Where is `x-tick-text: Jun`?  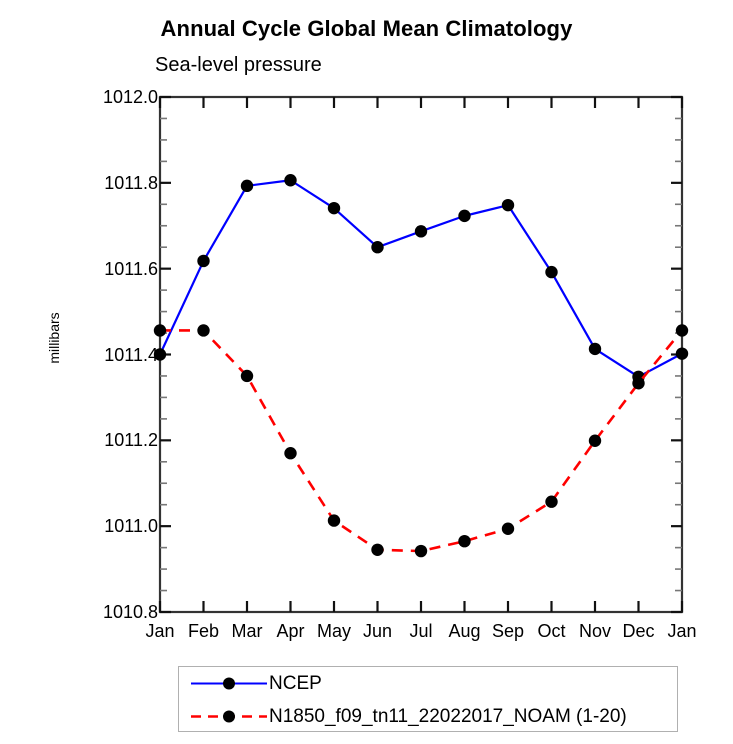 x-tick-text: Jun is located at coordinates (377, 631).